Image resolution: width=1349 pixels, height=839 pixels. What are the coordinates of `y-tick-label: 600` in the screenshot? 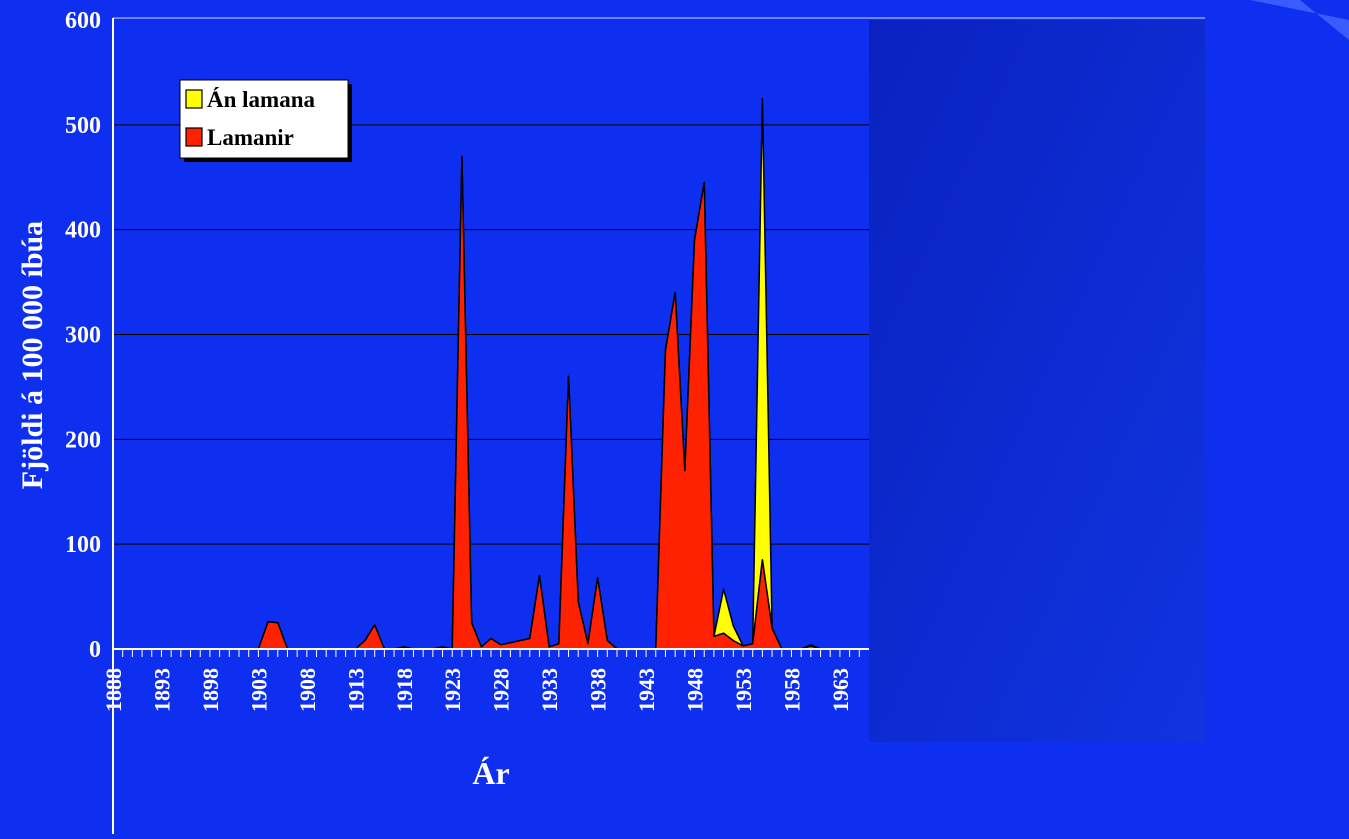 It's located at (83, 21).